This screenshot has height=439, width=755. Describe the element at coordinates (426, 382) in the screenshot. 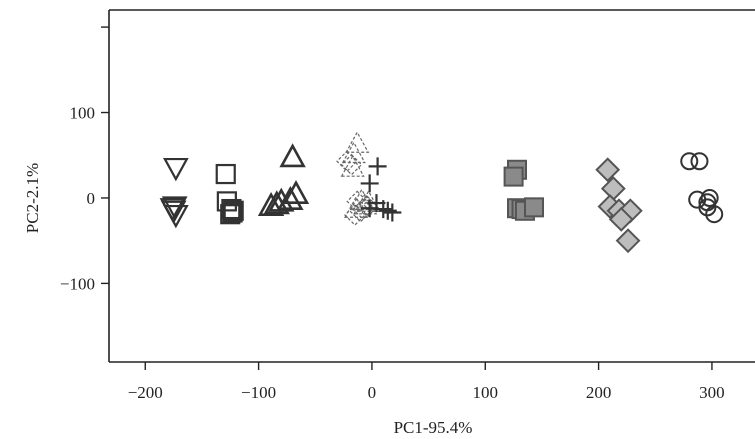

I see `x-axis-ticks: −200 −100 0 100 200 300` at that location.